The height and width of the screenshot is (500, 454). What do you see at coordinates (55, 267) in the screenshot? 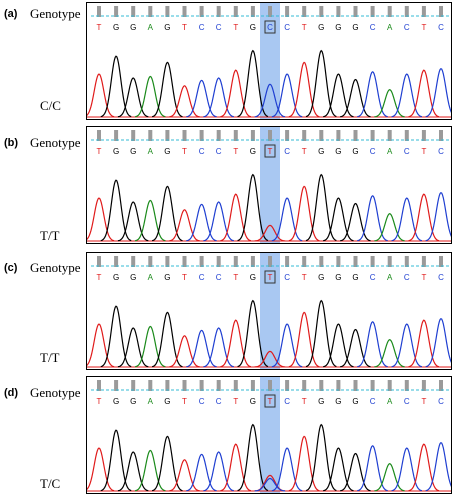
I see `genotype-title: Genotype` at bounding box center [55, 267].